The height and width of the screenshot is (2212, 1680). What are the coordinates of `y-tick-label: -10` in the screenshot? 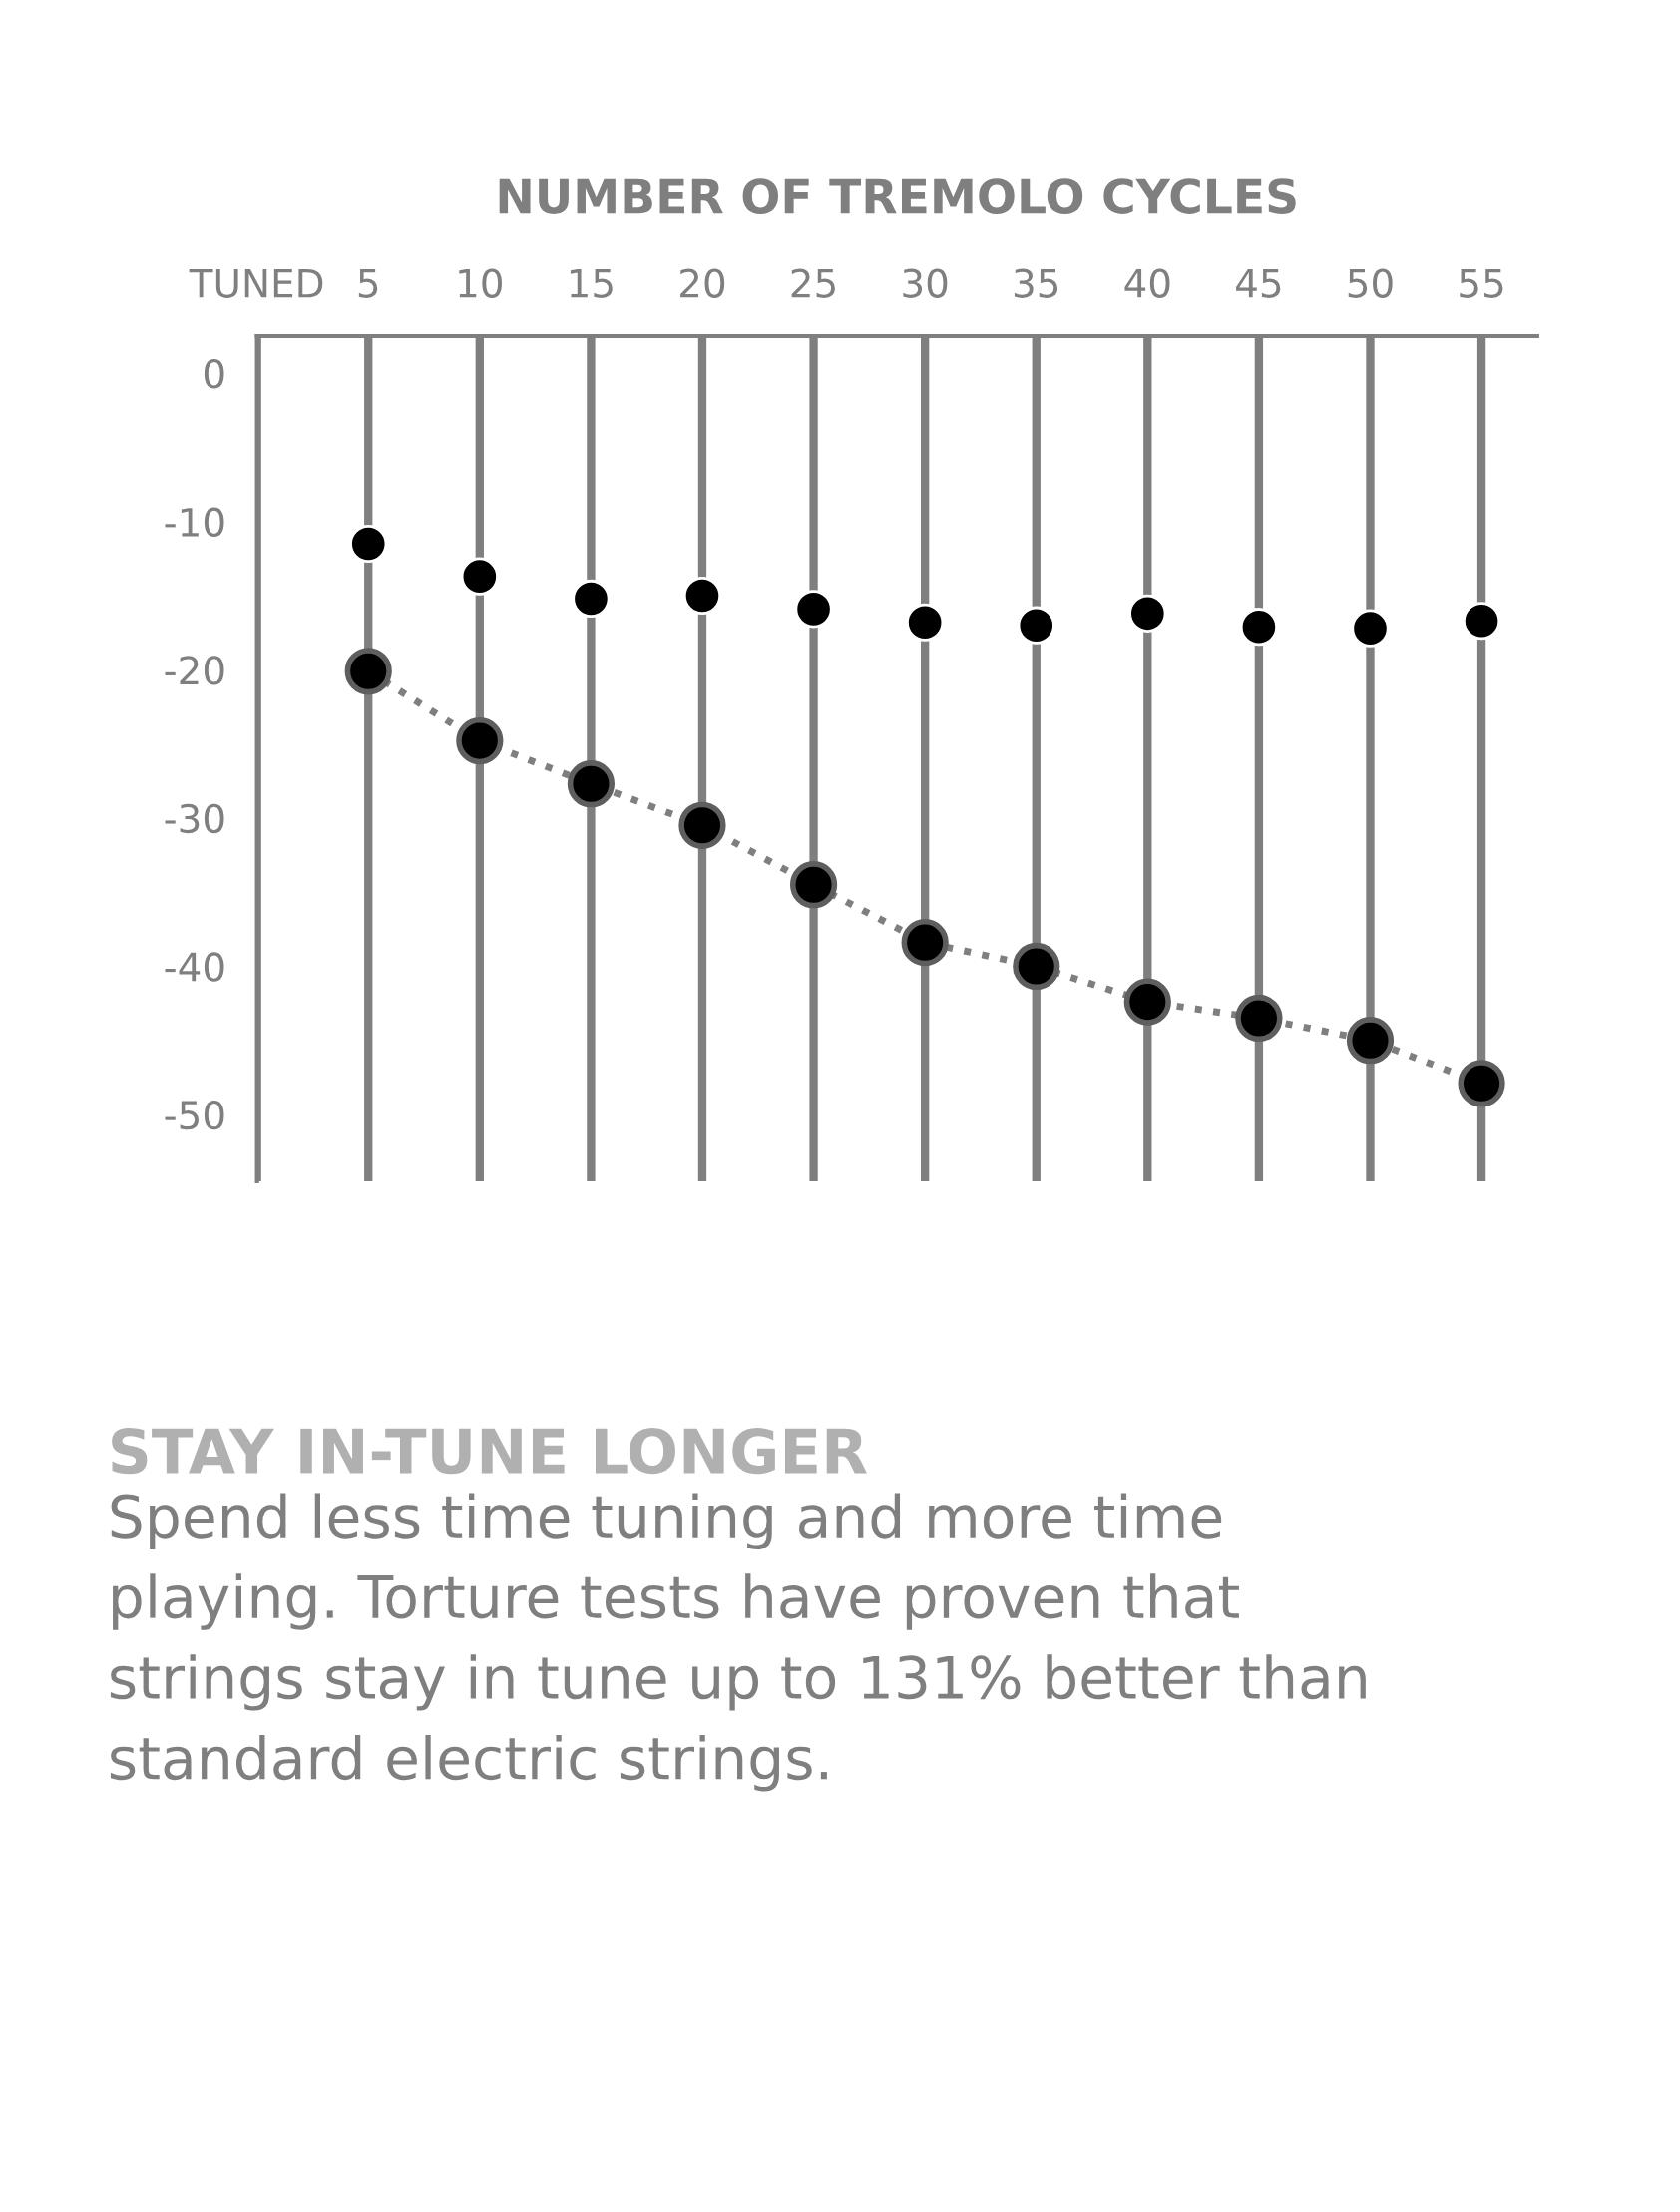 It's located at (194, 522).